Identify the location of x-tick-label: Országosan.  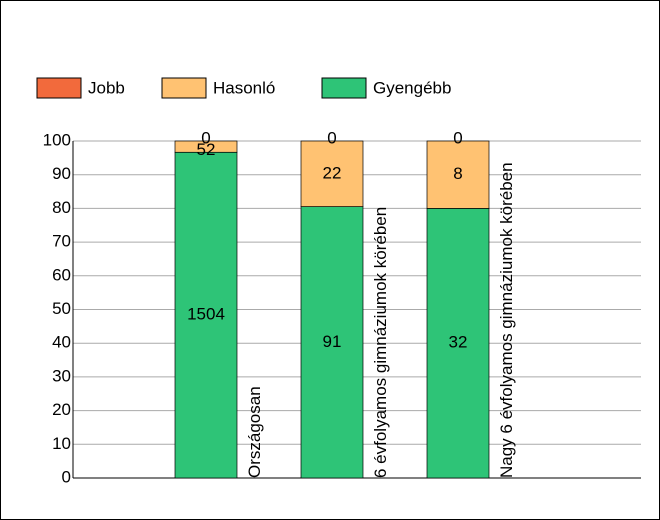
(254, 432).